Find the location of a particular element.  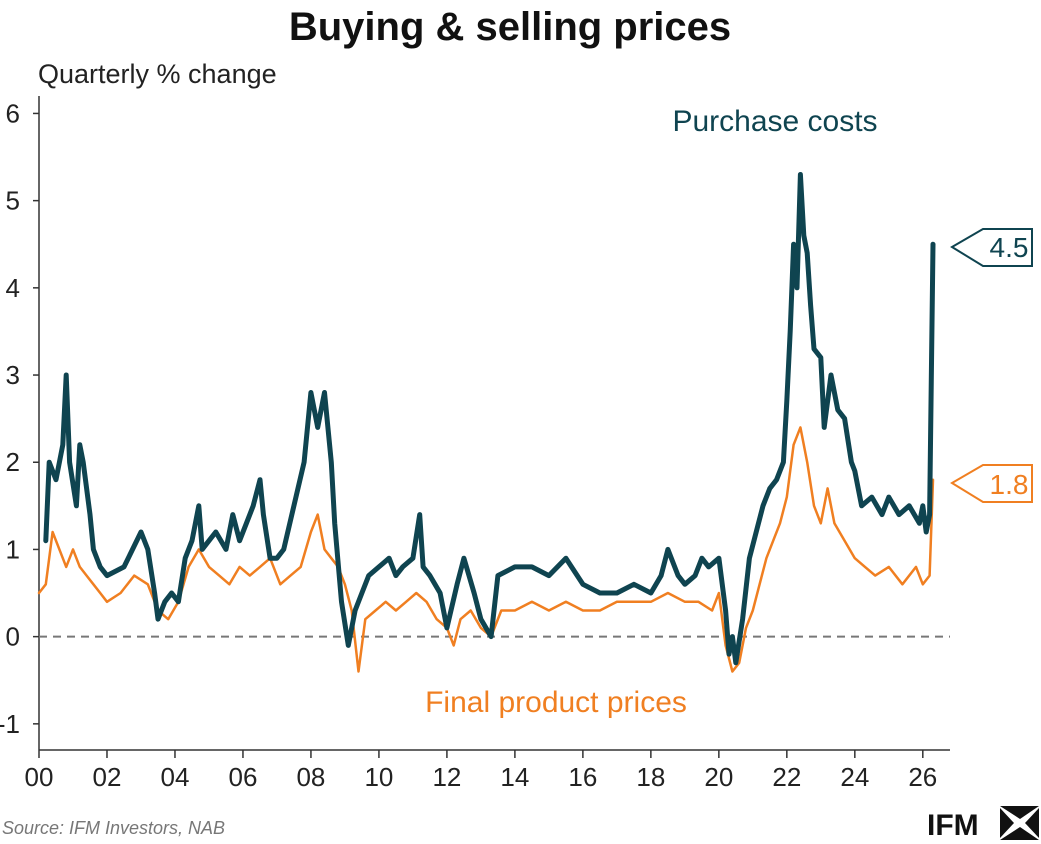

callout-box-purchase-costs is located at coordinates (991, 247).